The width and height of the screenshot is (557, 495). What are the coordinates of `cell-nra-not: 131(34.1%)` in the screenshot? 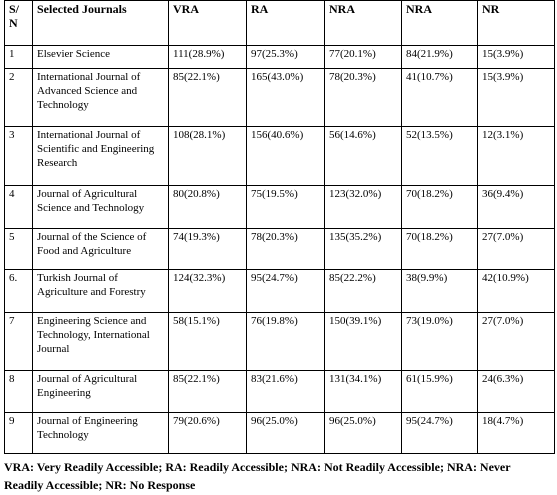 It's located at (363, 391).